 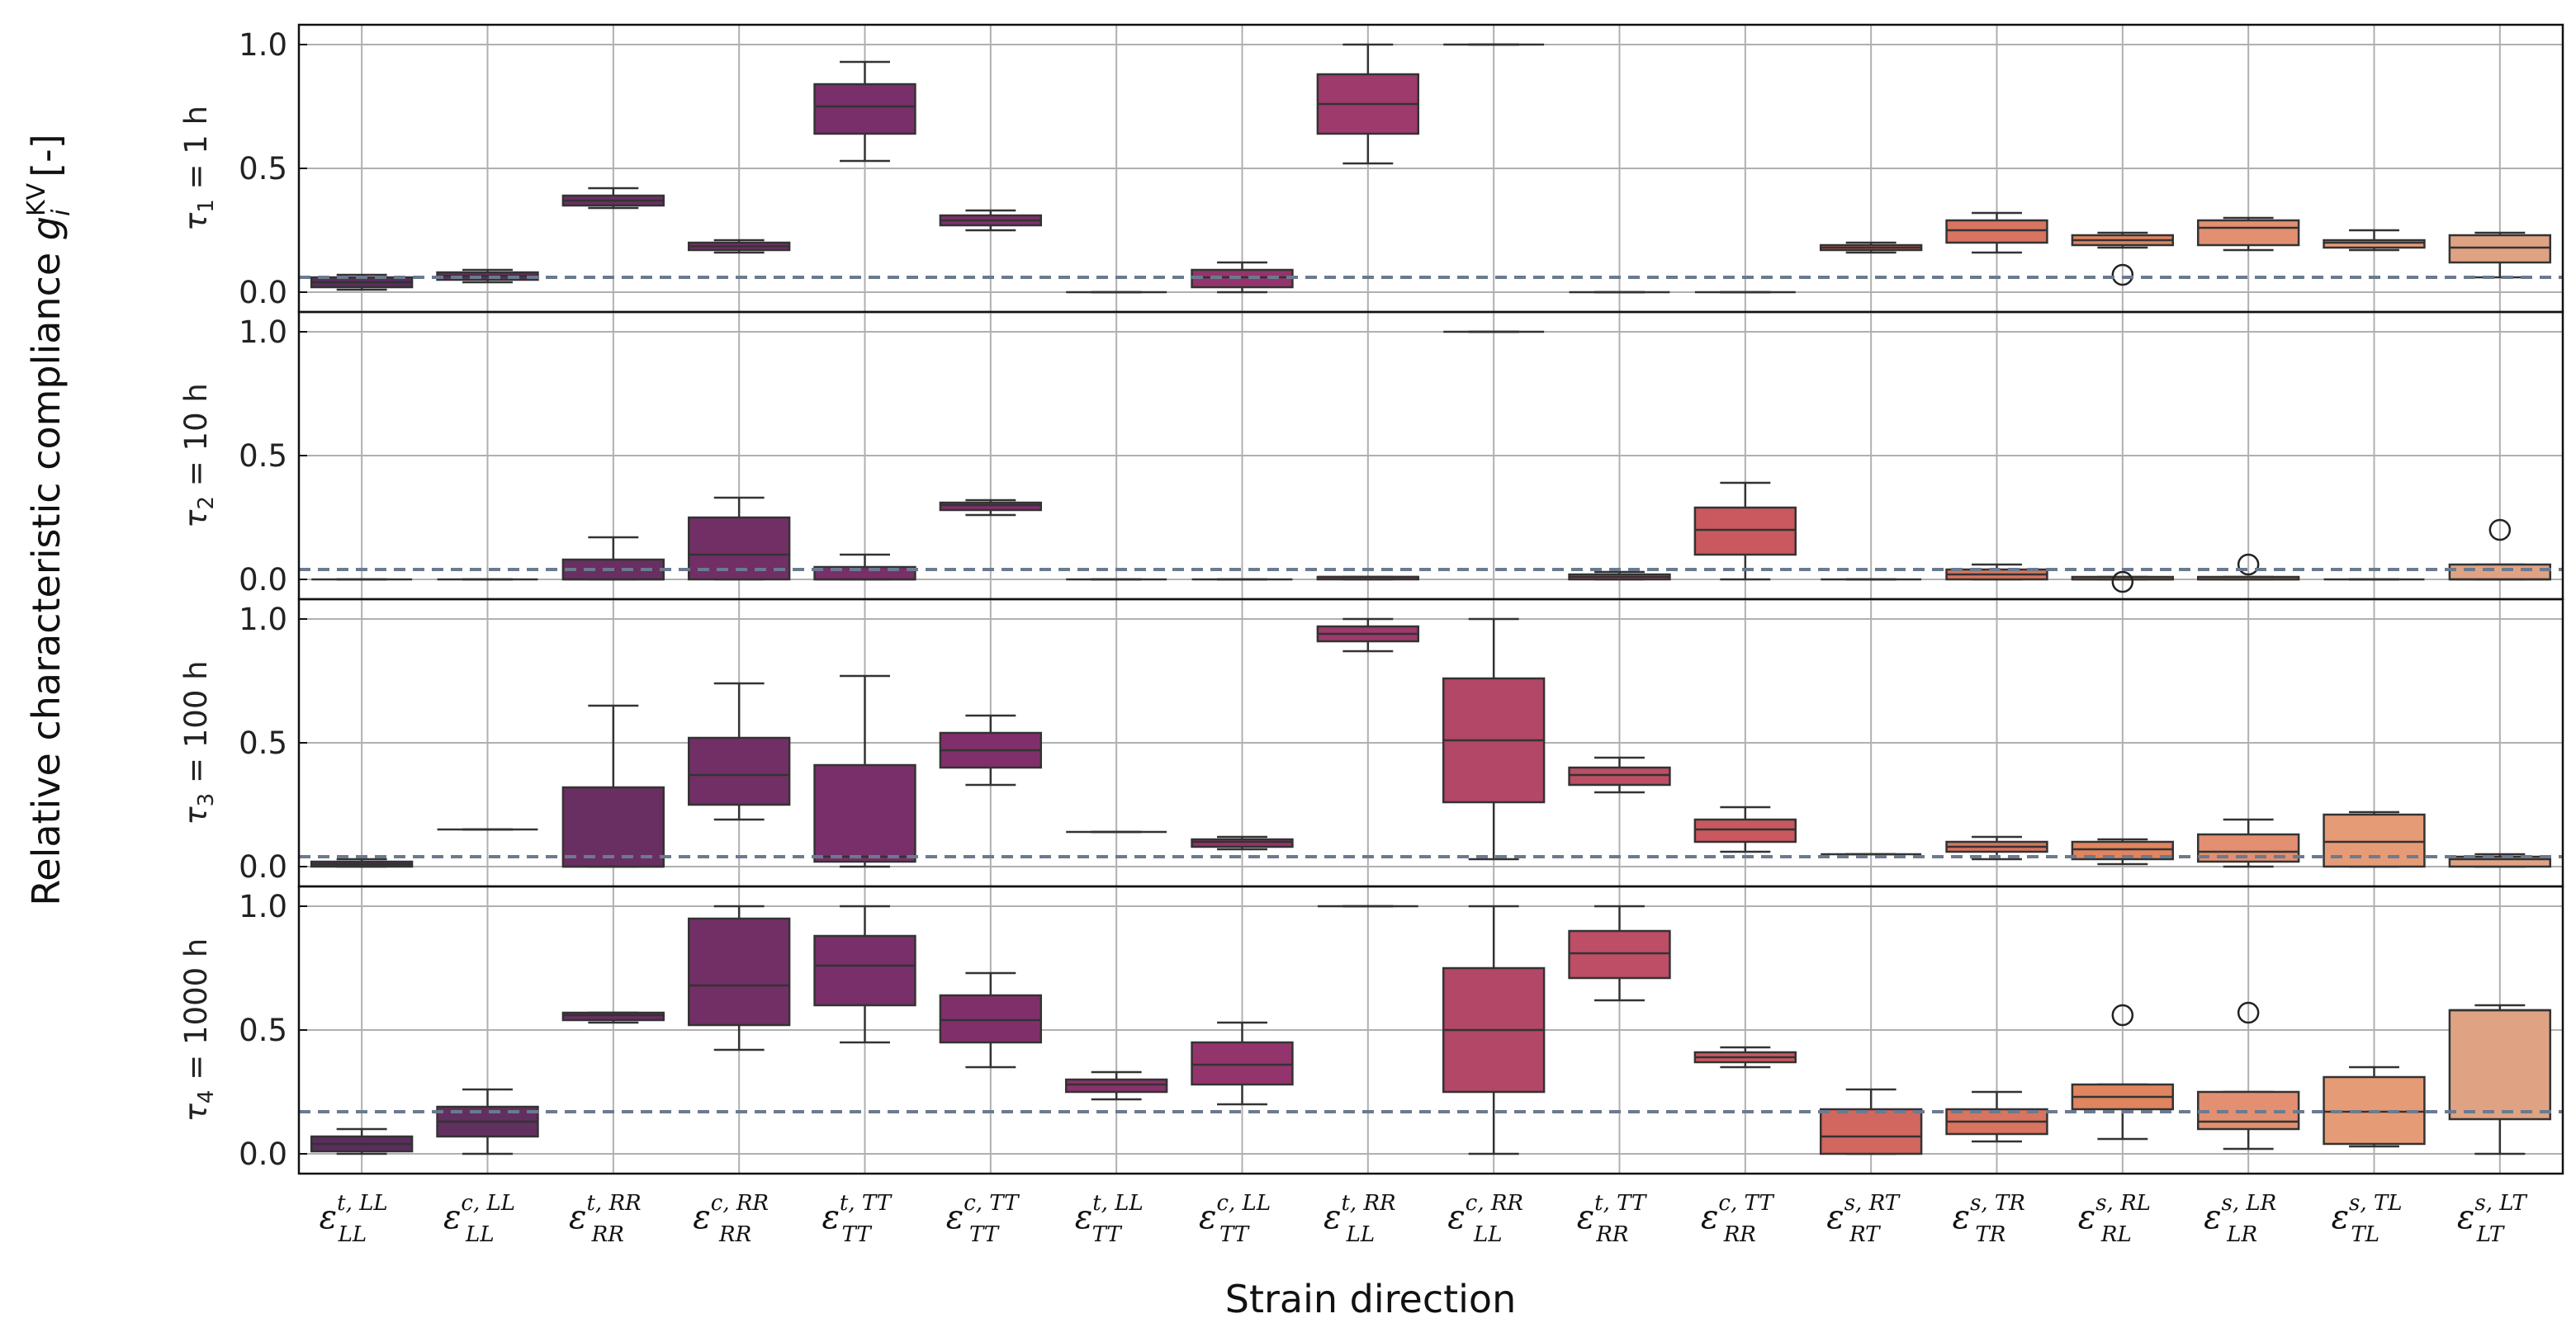 What do you see at coordinates (198, 742) in the screenshot?
I see `panel-label: τ3 = 100 h` at bounding box center [198, 742].